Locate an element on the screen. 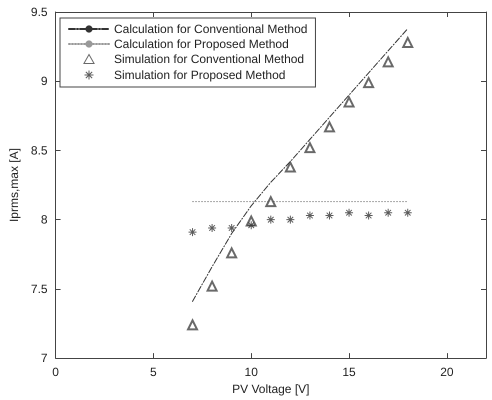 This screenshot has height=400, width=492. legend-label: Simulation for Proposed Method is located at coordinates (200, 75).